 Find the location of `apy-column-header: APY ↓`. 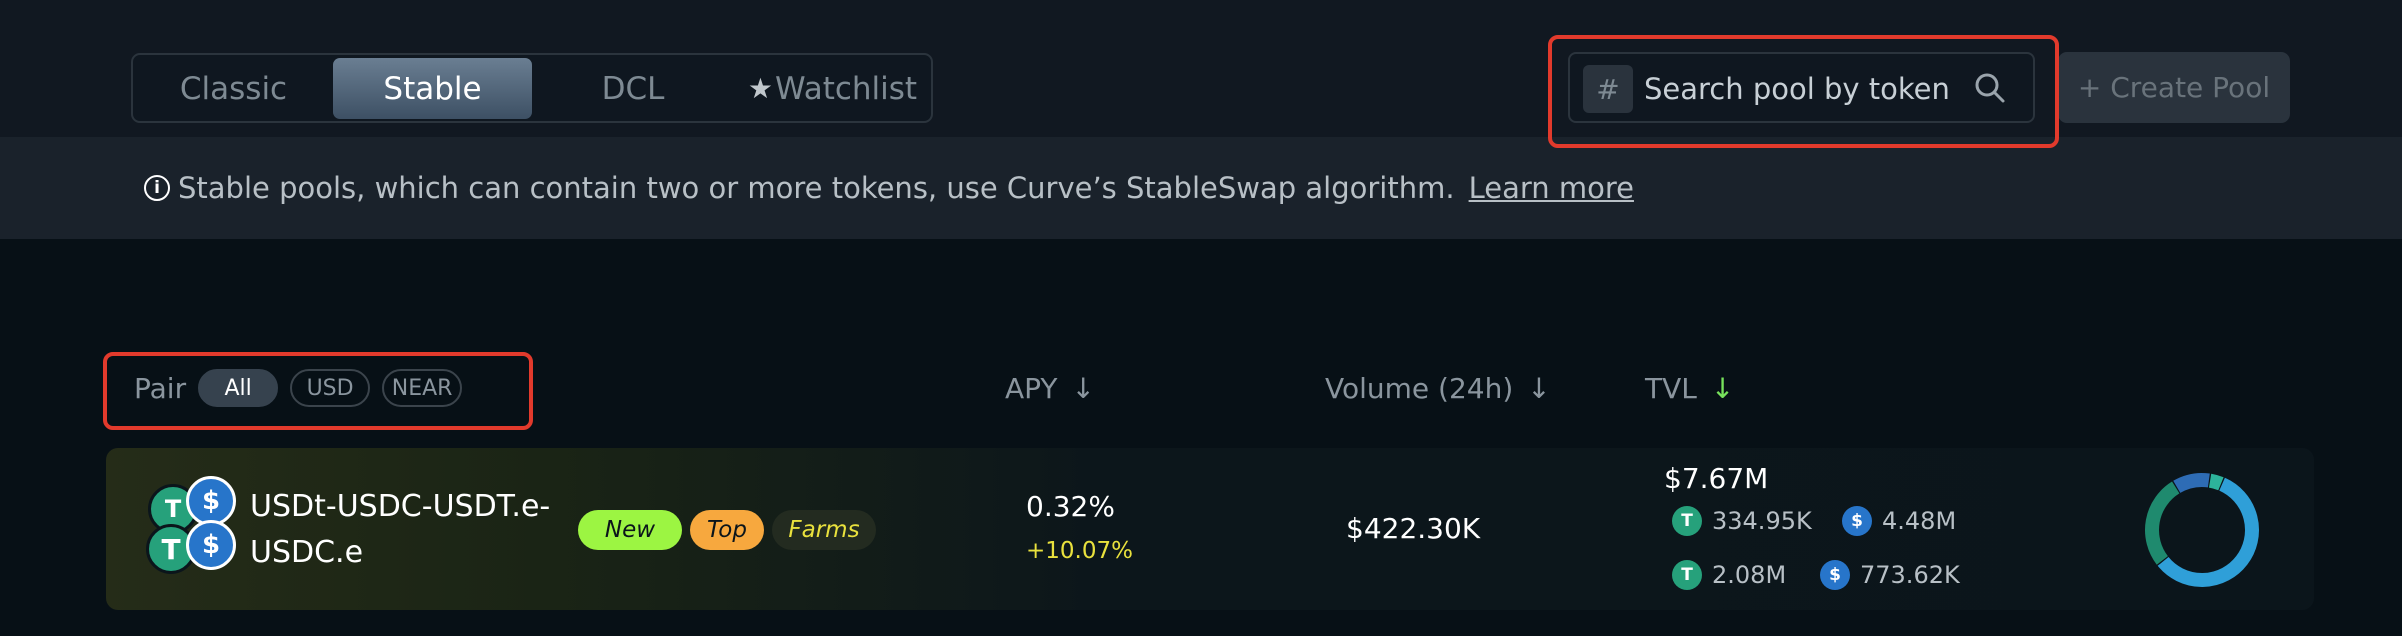

apy-column-header: APY ↓ is located at coordinates (1050, 388).